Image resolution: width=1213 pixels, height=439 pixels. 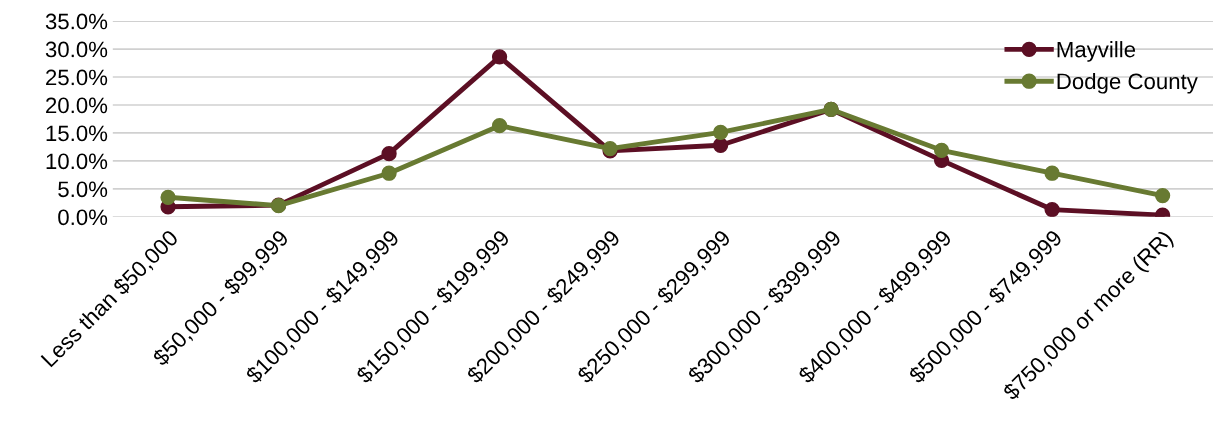 What do you see at coordinates (77, 133) in the screenshot?
I see `y-tick-label: 15.0%` at bounding box center [77, 133].